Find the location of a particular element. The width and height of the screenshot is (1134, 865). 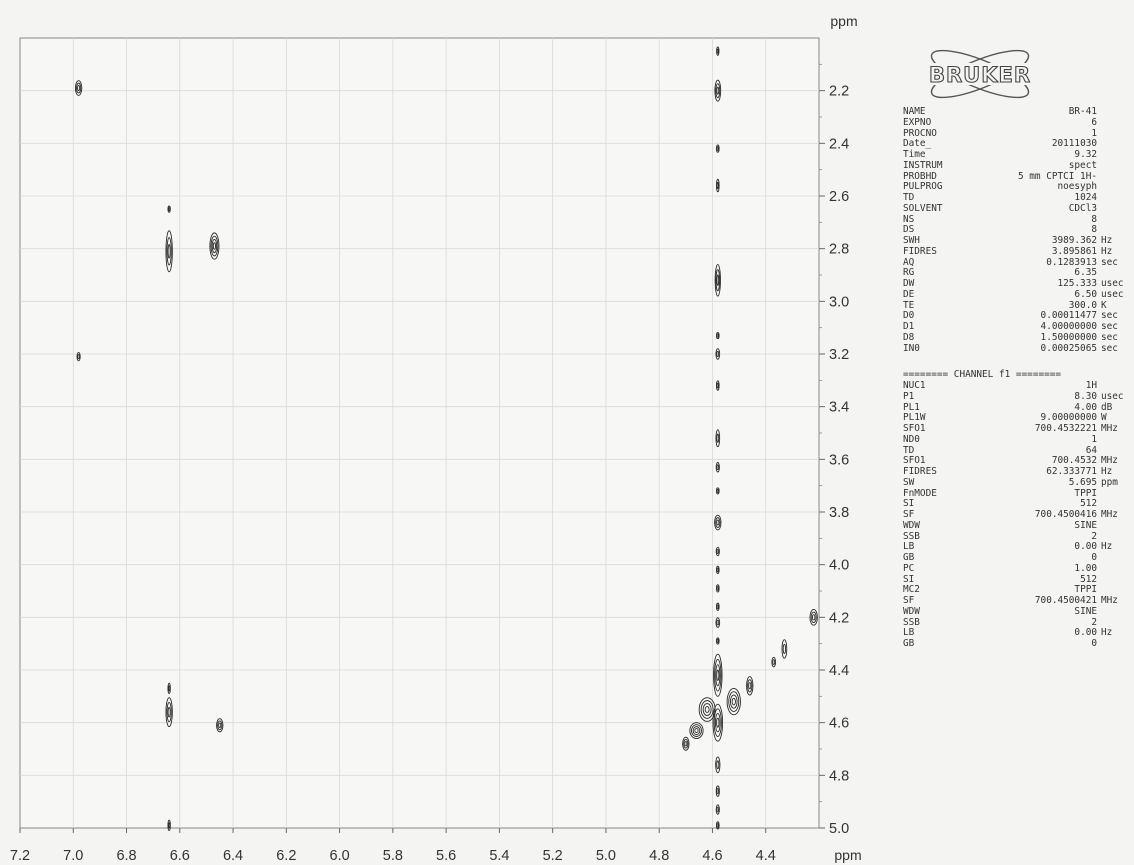

param-row: LB 0.00 Hz is located at coordinates (1017, 547).